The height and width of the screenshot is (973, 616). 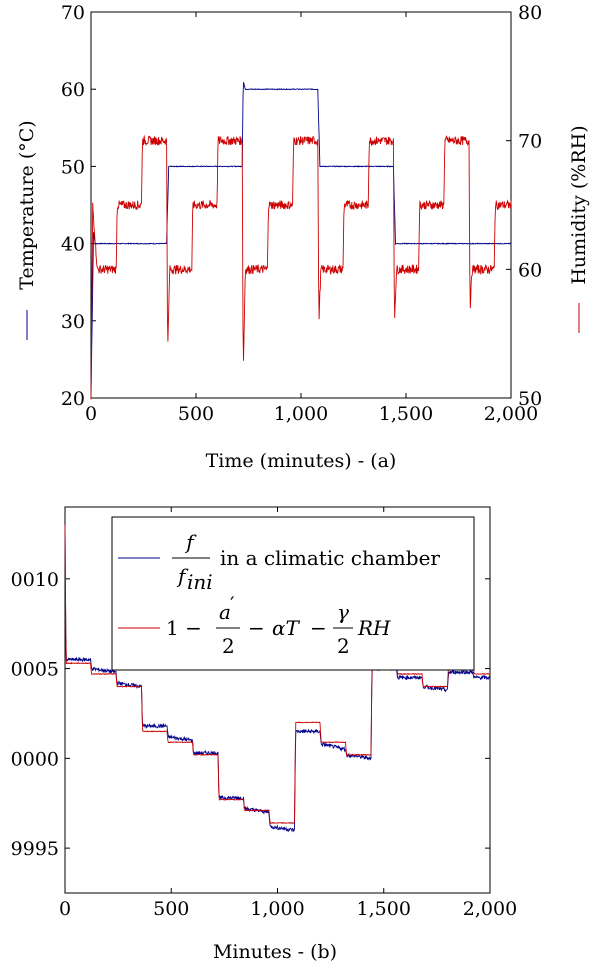 What do you see at coordinates (35, 670) in the screenshot?
I see `chart-b-y-tick-label: 0005` at bounding box center [35, 670].